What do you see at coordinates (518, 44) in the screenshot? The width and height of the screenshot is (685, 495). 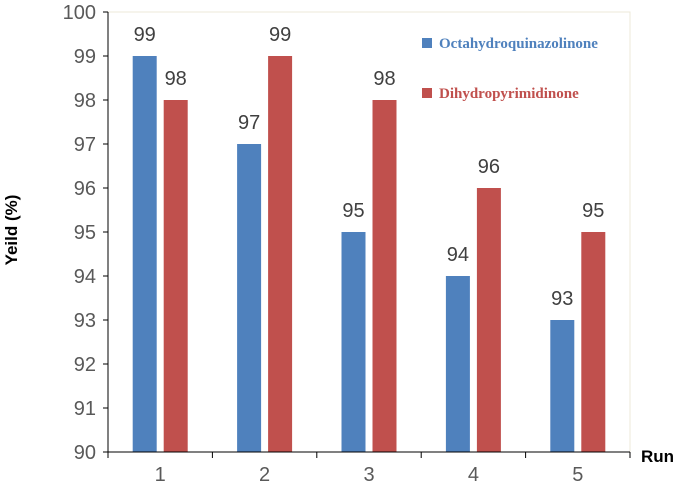 I see `legend-label: Octahydroquinazolinone` at bounding box center [518, 44].